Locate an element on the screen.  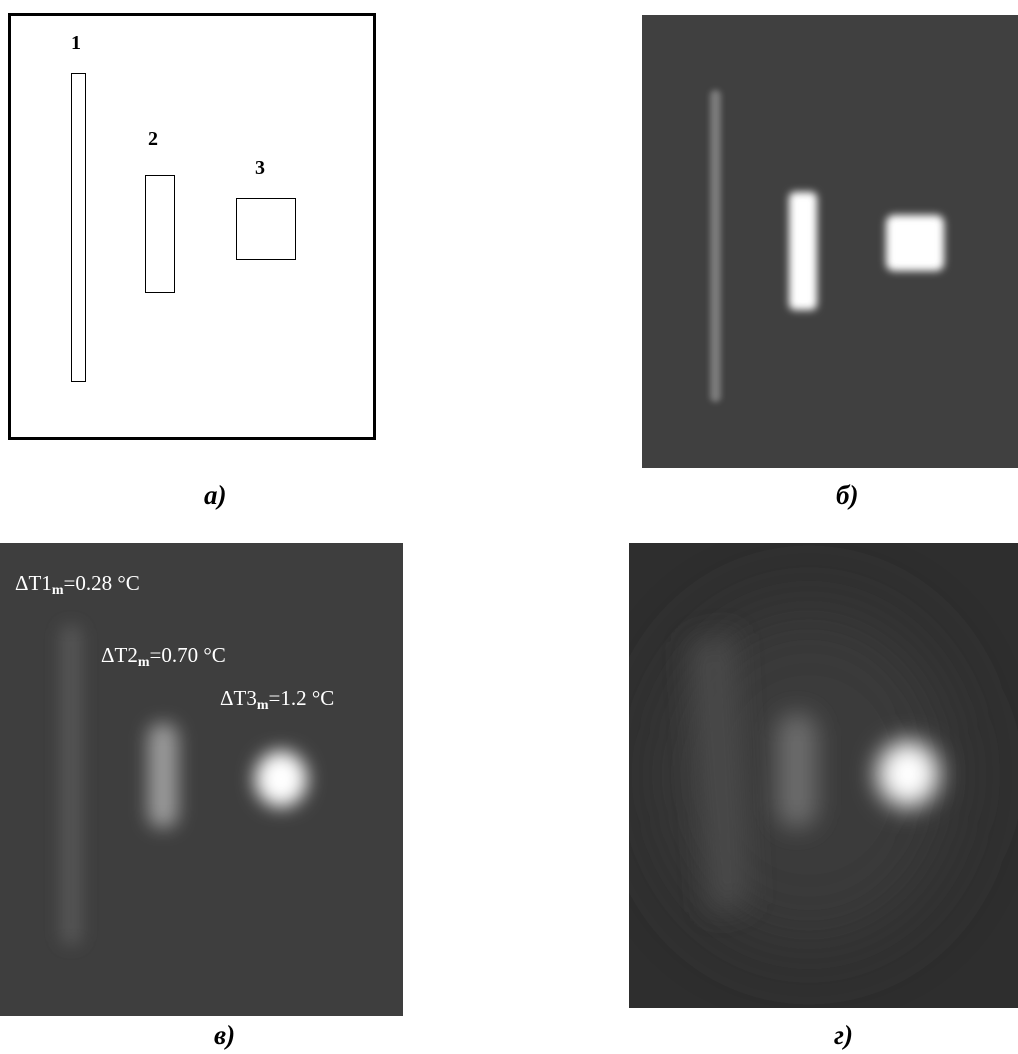
schematic-frame is located at coordinates (192, 226).